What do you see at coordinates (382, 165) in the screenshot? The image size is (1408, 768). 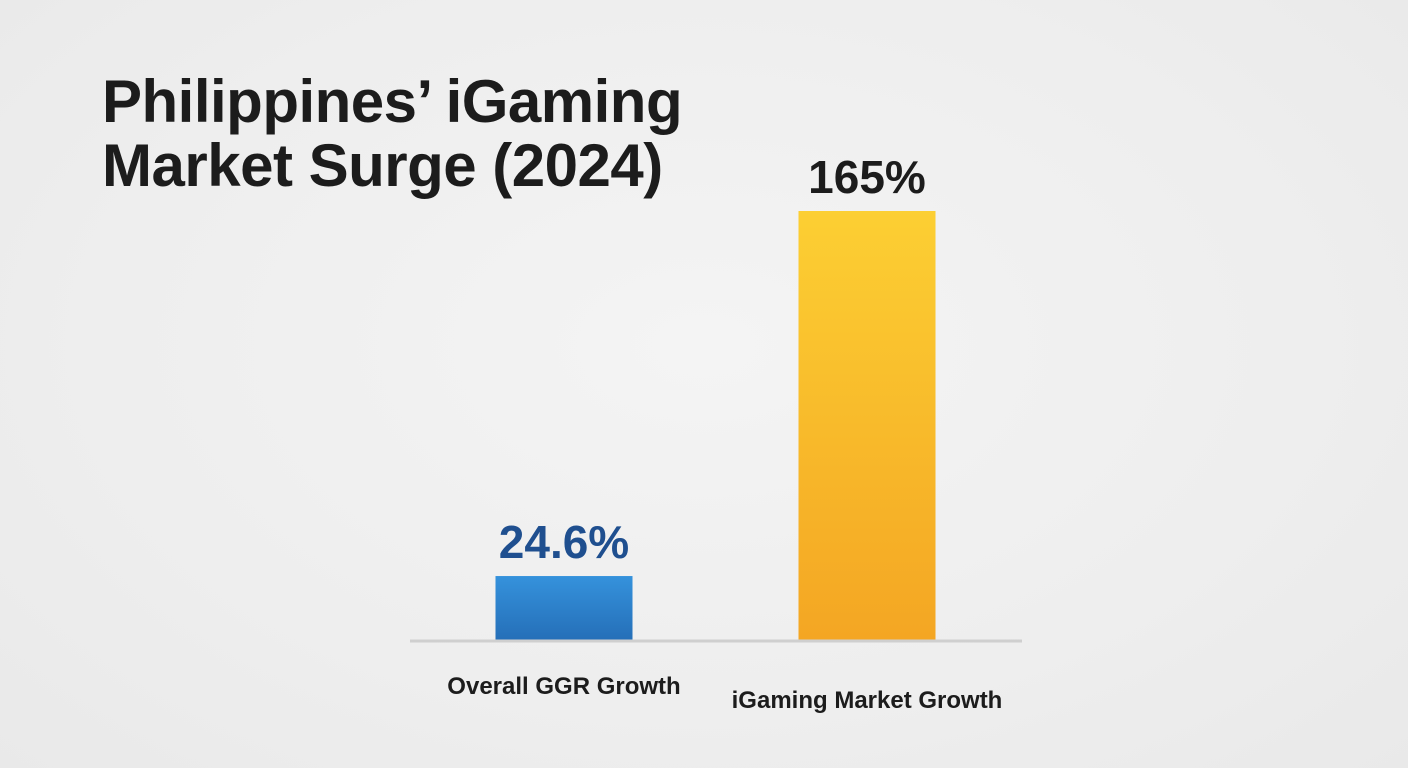 I see `chart-title-line-2: Market Surge (2024)` at bounding box center [382, 165].